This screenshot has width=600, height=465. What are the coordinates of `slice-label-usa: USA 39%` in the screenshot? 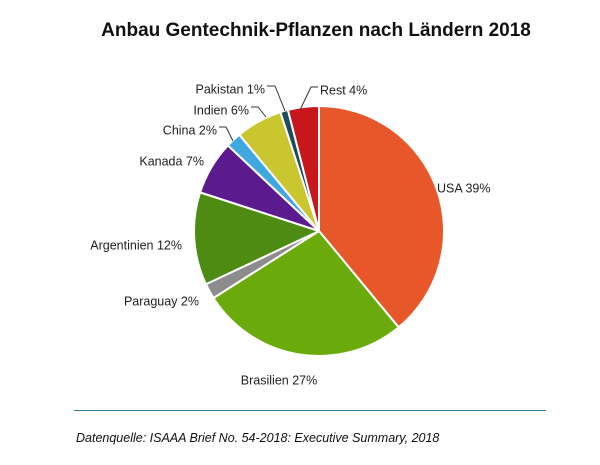 It's located at (464, 188).